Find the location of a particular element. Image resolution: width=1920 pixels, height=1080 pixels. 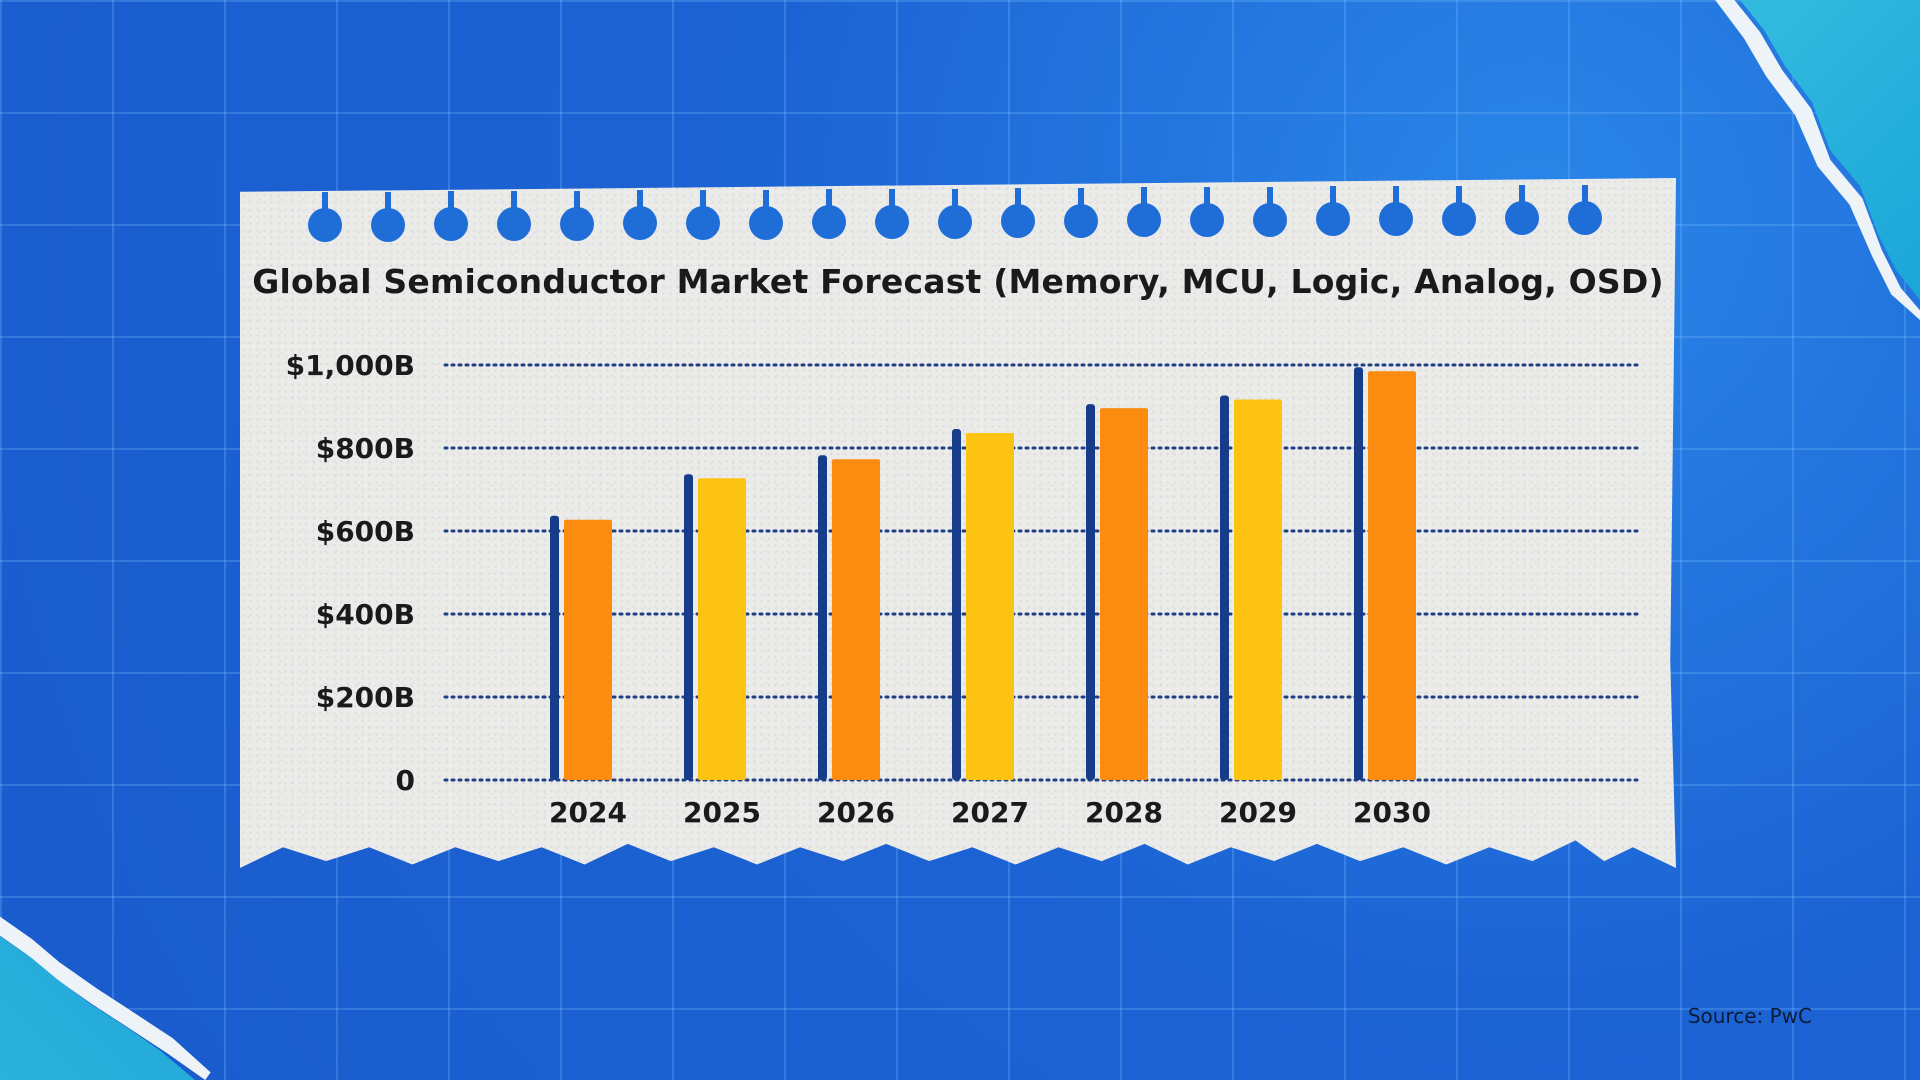

y-tick-label: $1,000B is located at coordinates (350, 365).